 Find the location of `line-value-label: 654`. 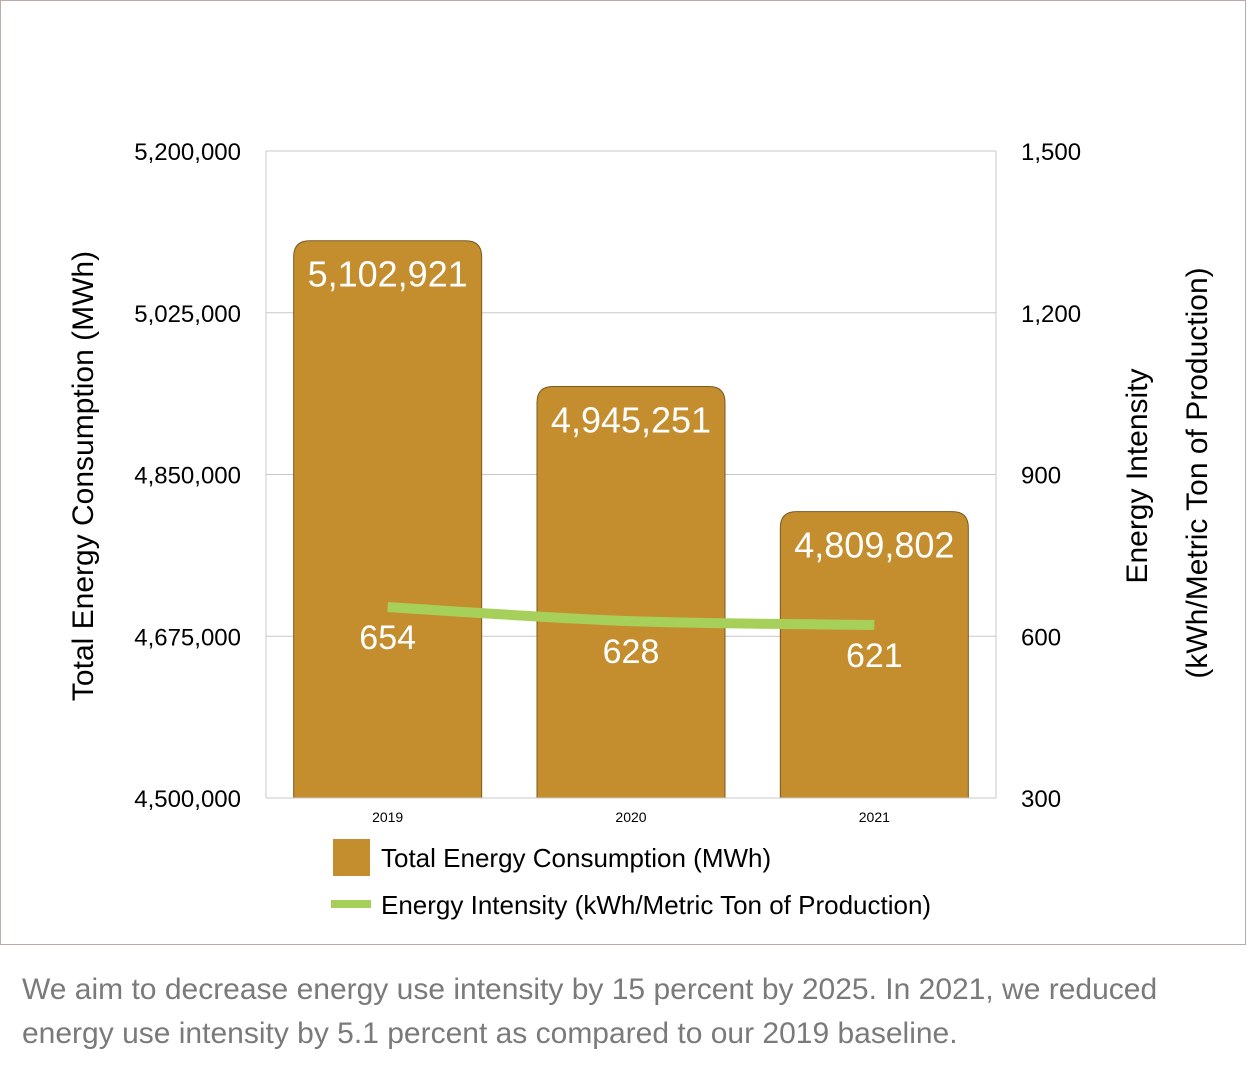

line-value-label: 654 is located at coordinates (387, 638).